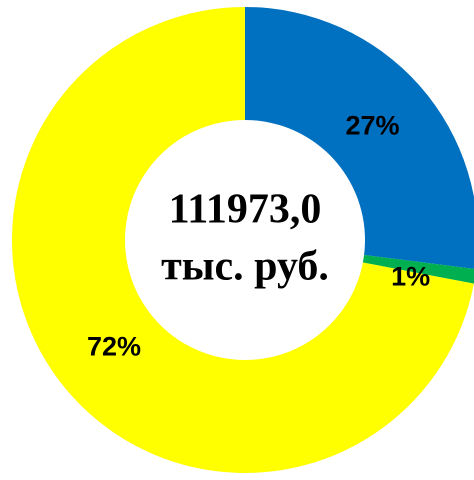 The image size is (474, 480). What do you see at coordinates (245, 267) in the screenshot?
I see `center-label: тыс. руб.` at bounding box center [245, 267].